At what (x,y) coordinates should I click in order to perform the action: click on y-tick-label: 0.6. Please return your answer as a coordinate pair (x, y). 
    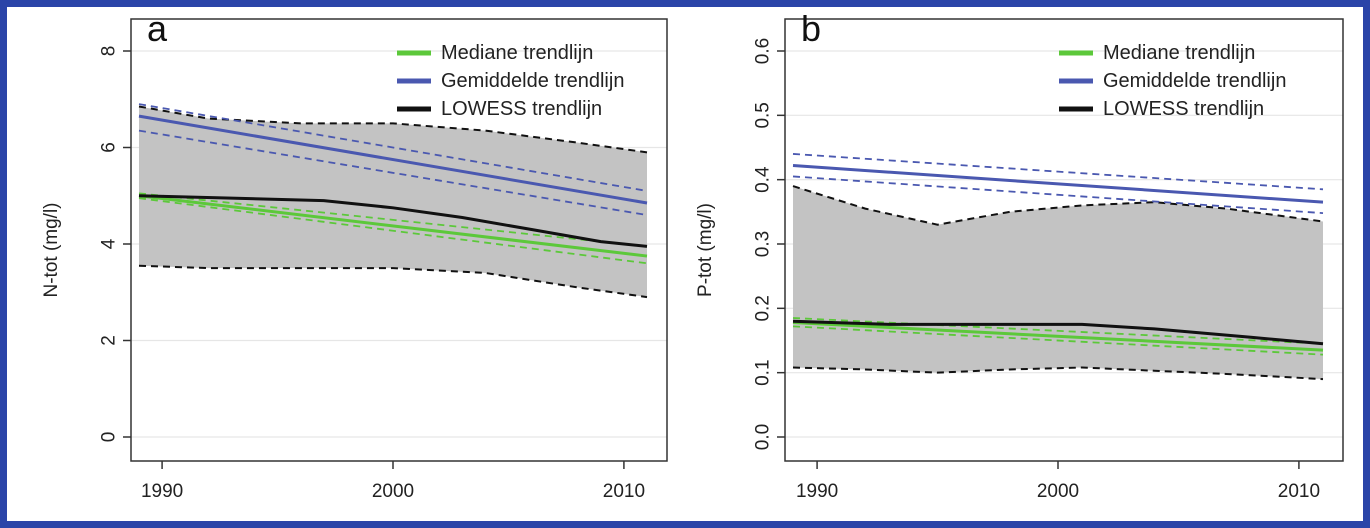
    Looking at the image, I should click on (763, 51).